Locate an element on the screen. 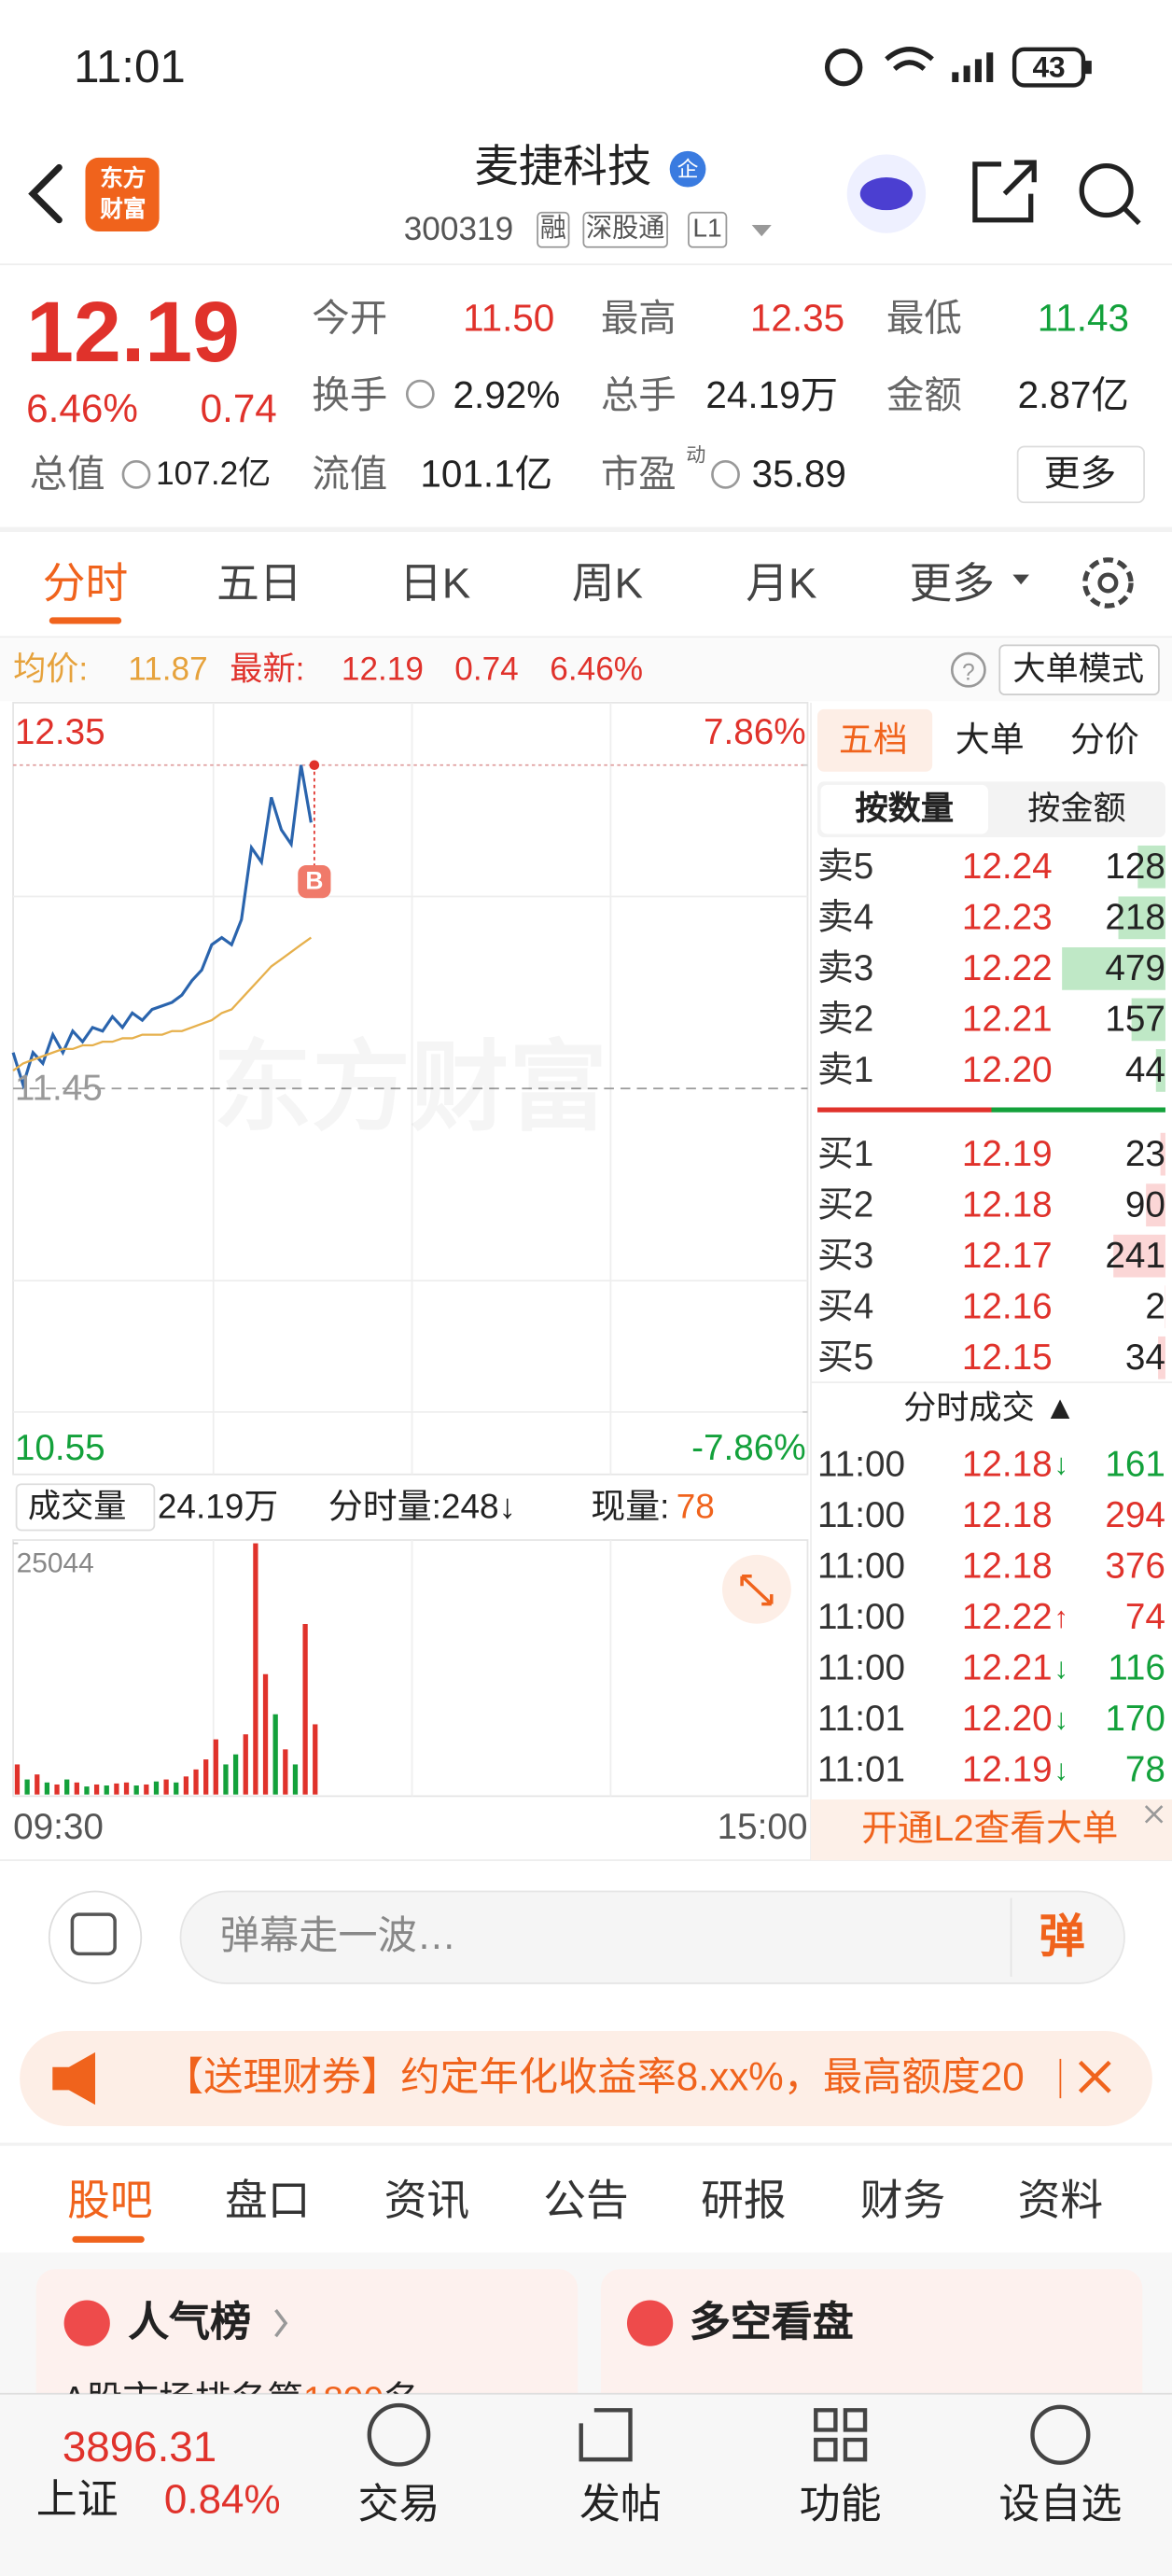 Image resolution: width=1172 pixels, height=2576 pixels. tab: 更多 is located at coordinates (952, 583).